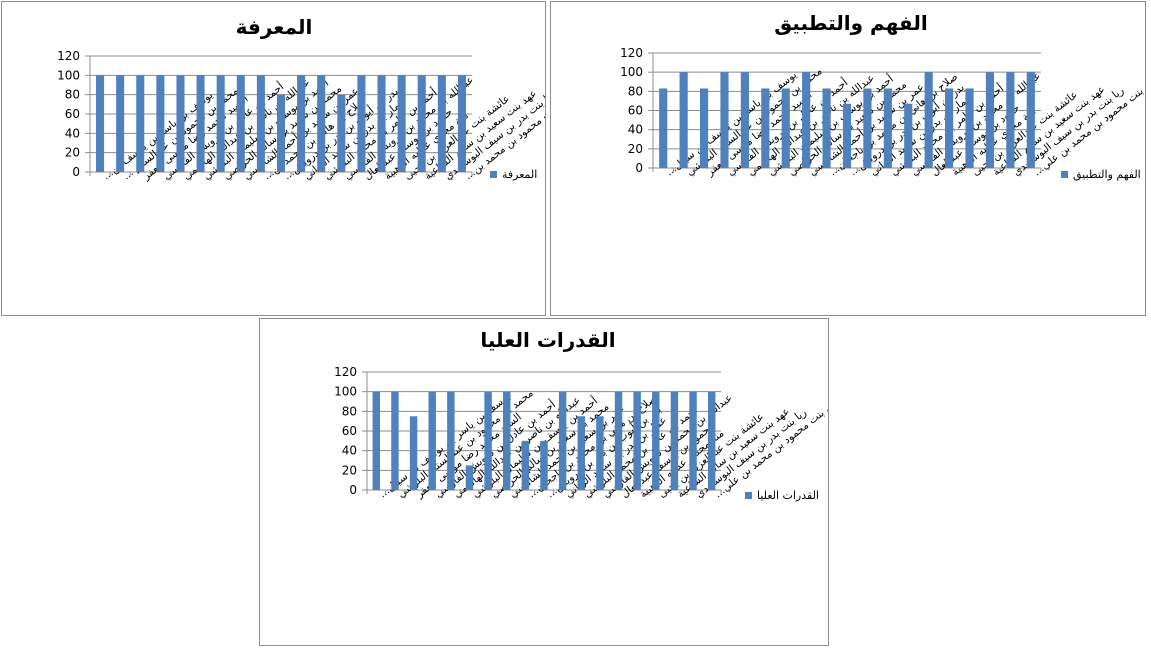 This screenshot has width=1151, height=649. What do you see at coordinates (788, 495) in the screenshot?
I see `legend-label: القدرات العليا` at bounding box center [788, 495].